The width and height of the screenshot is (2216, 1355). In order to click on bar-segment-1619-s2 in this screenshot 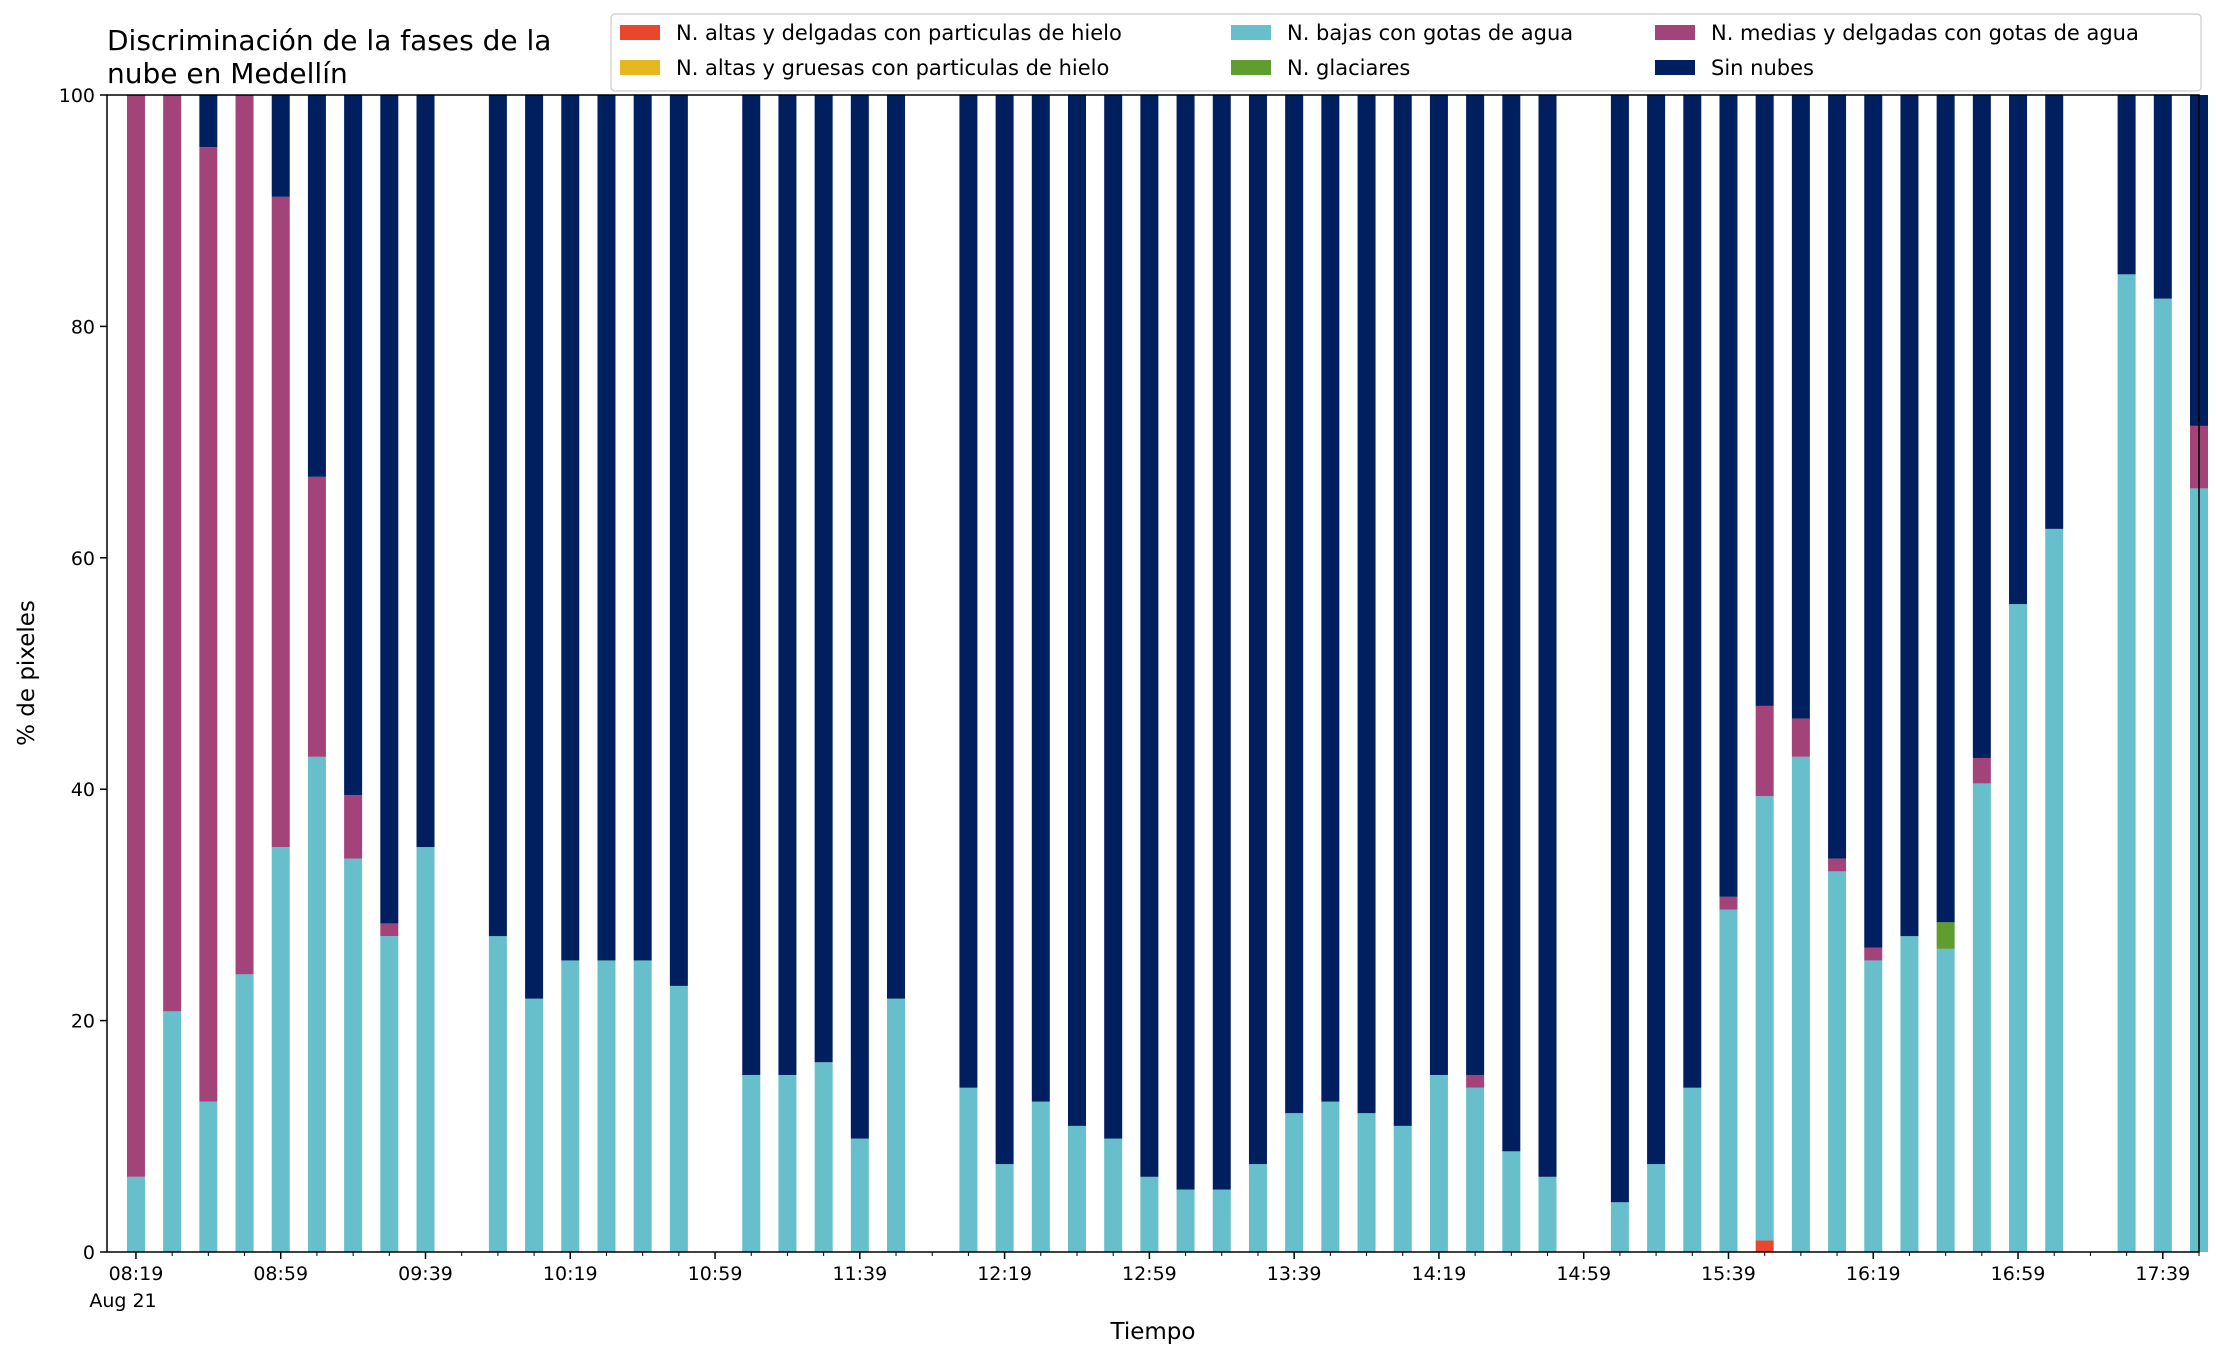, I will do `click(1873, 1106)`.